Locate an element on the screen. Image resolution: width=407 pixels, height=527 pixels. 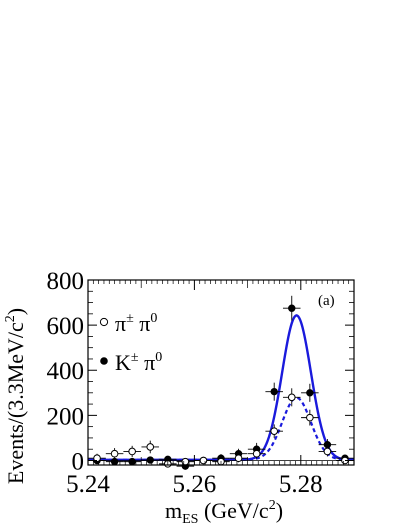
y-tick-label: 600 is located at coordinates (66, 326).